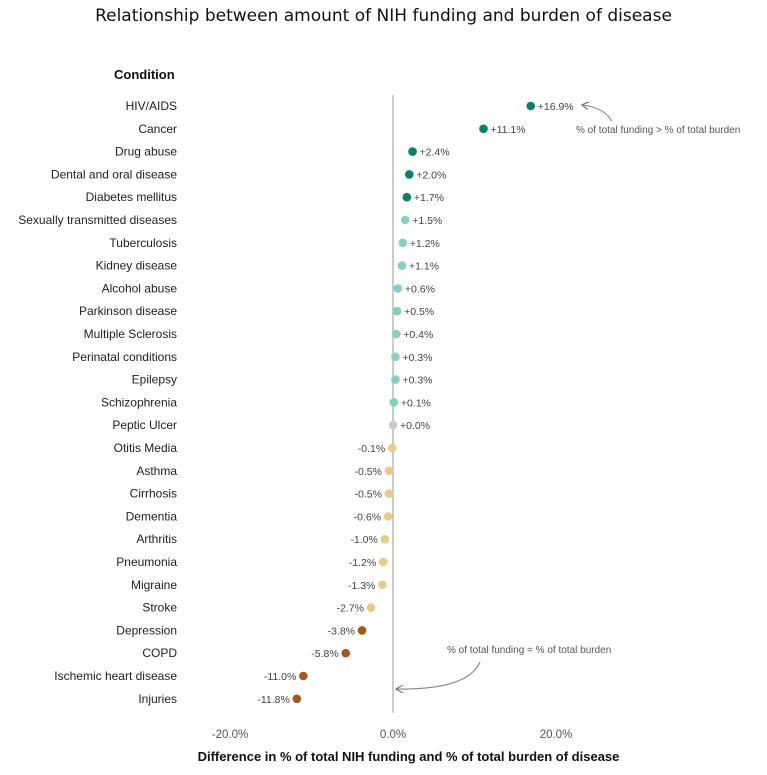 The image size is (767, 775). I want to click on category-label: Injuries, so click(157, 699).